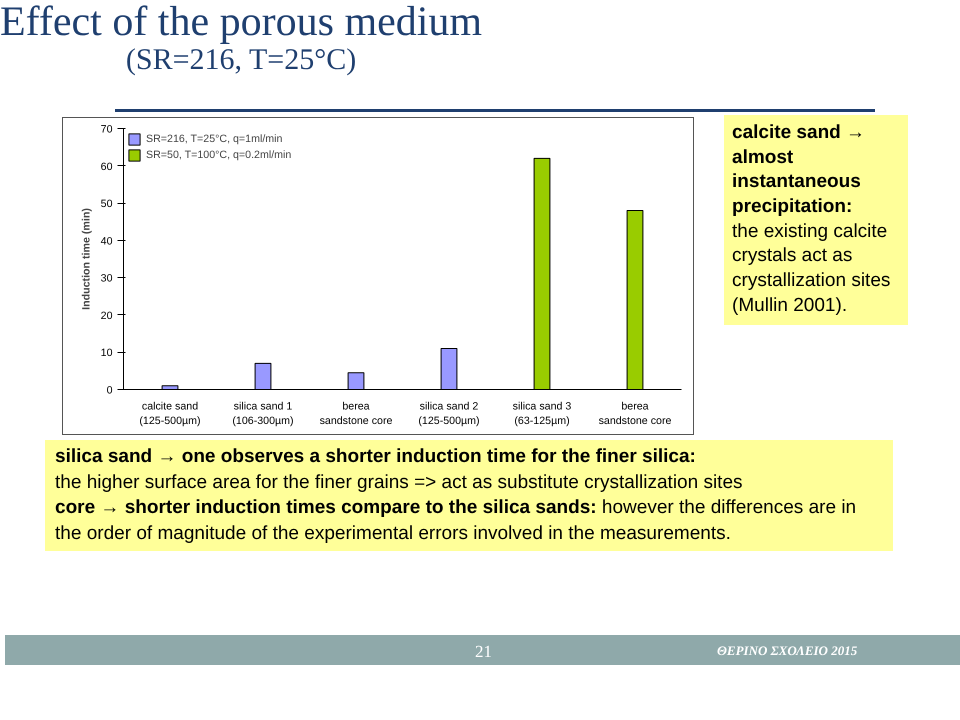  What do you see at coordinates (787, 651) in the screenshot?
I see `text: ΘΕΡΙΝΟ ΣΧΟΛΕΙΟ 2015` at bounding box center [787, 651].